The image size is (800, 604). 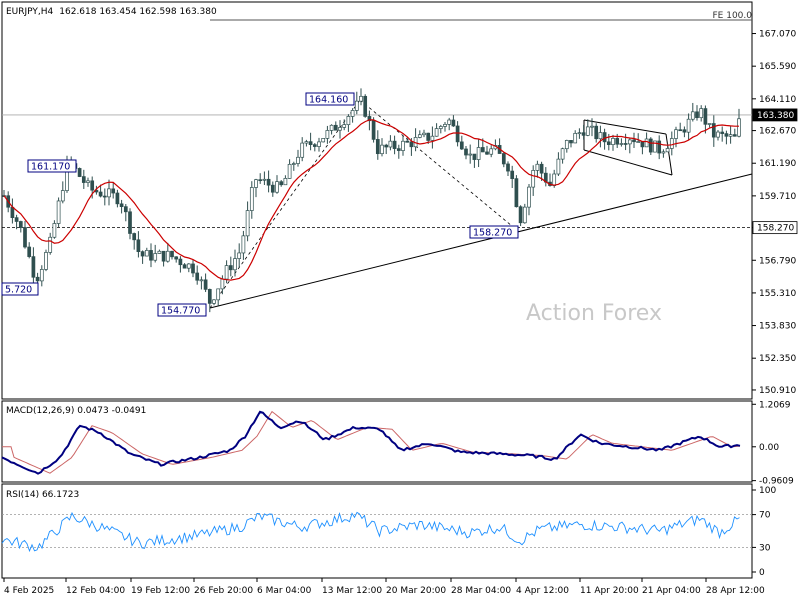 I want to click on rsi-line, so click(x=370, y=532).